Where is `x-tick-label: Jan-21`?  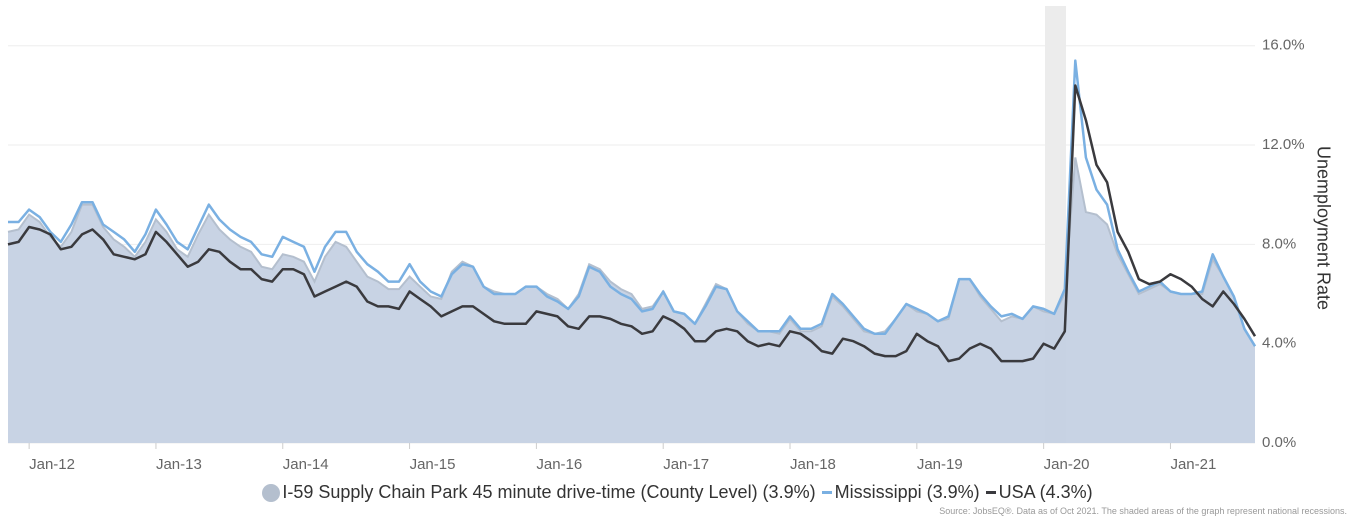 x-tick-label: Jan-21 is located at coordinates (1193, 464).